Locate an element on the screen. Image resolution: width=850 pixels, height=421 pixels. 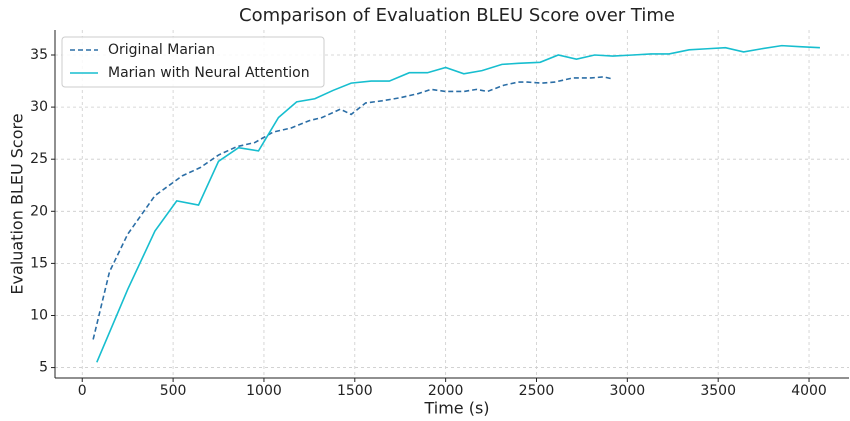
y-axis-label: Evaluation BLEU Score is located at coordinates (17, 203).